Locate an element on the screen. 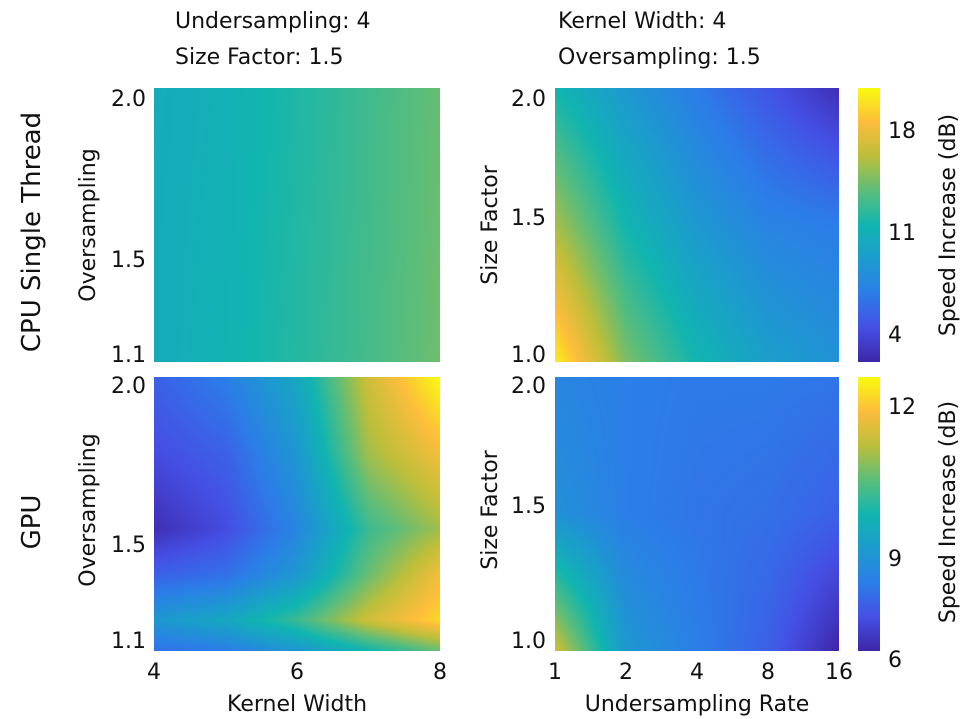  row-label-cpu: CPU Single Thread is located at coordinates (32, 232).